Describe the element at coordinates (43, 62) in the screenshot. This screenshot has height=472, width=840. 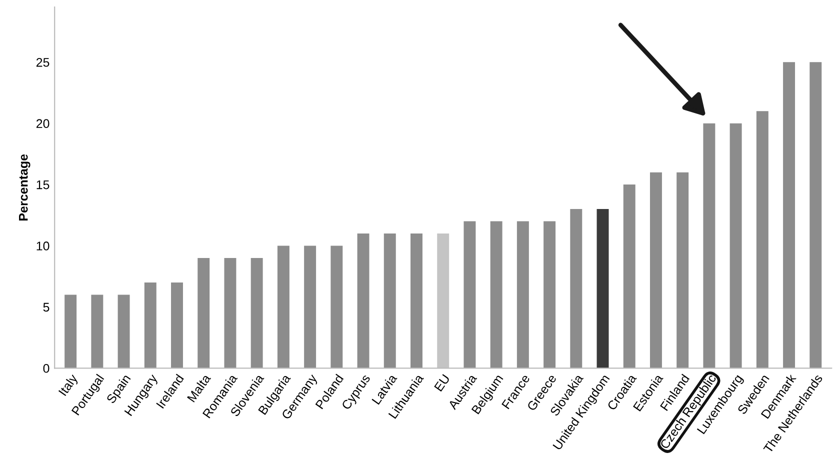
I see `y-tick-label: 25` at that location.